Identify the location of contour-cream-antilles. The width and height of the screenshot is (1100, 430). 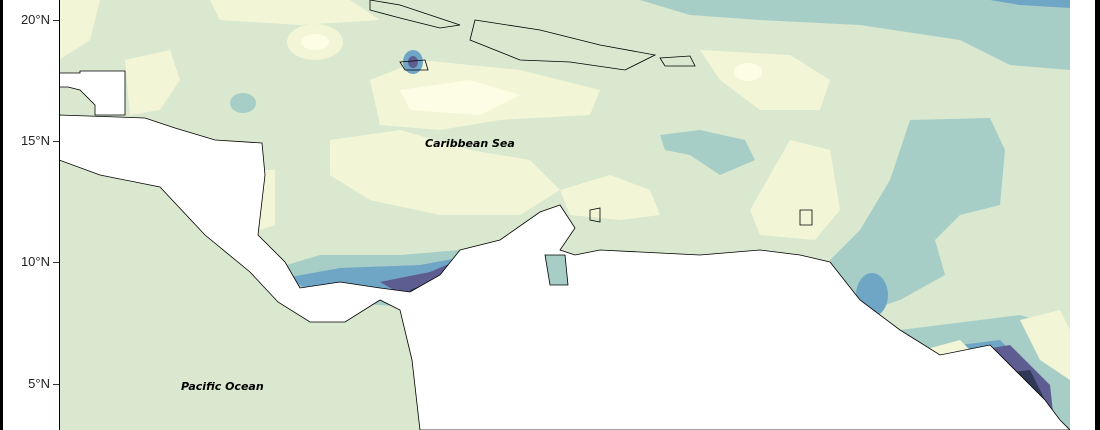
(748, 72).